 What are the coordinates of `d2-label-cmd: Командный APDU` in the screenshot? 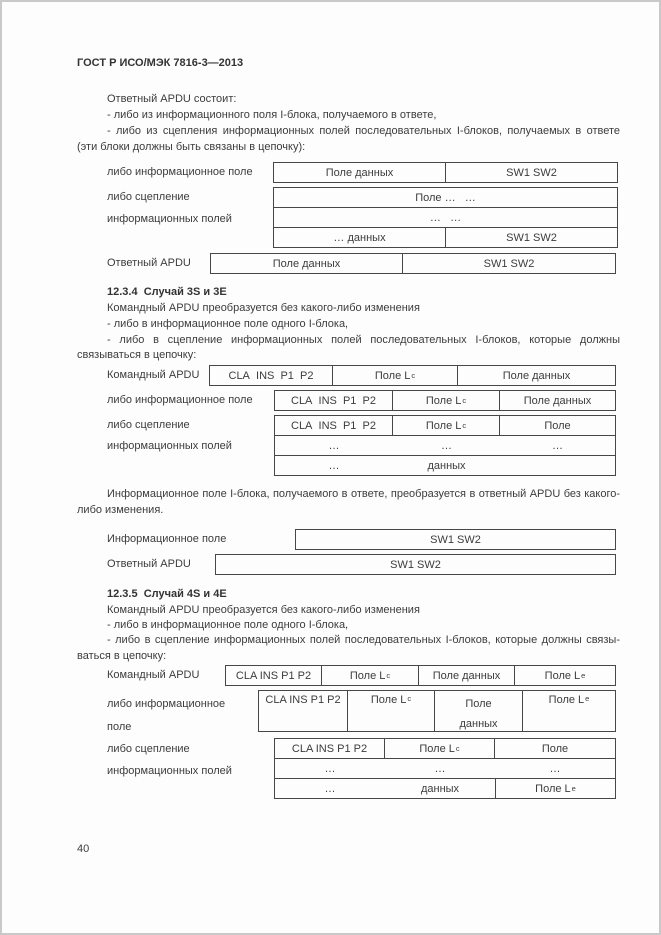 It's located at (153, 375).